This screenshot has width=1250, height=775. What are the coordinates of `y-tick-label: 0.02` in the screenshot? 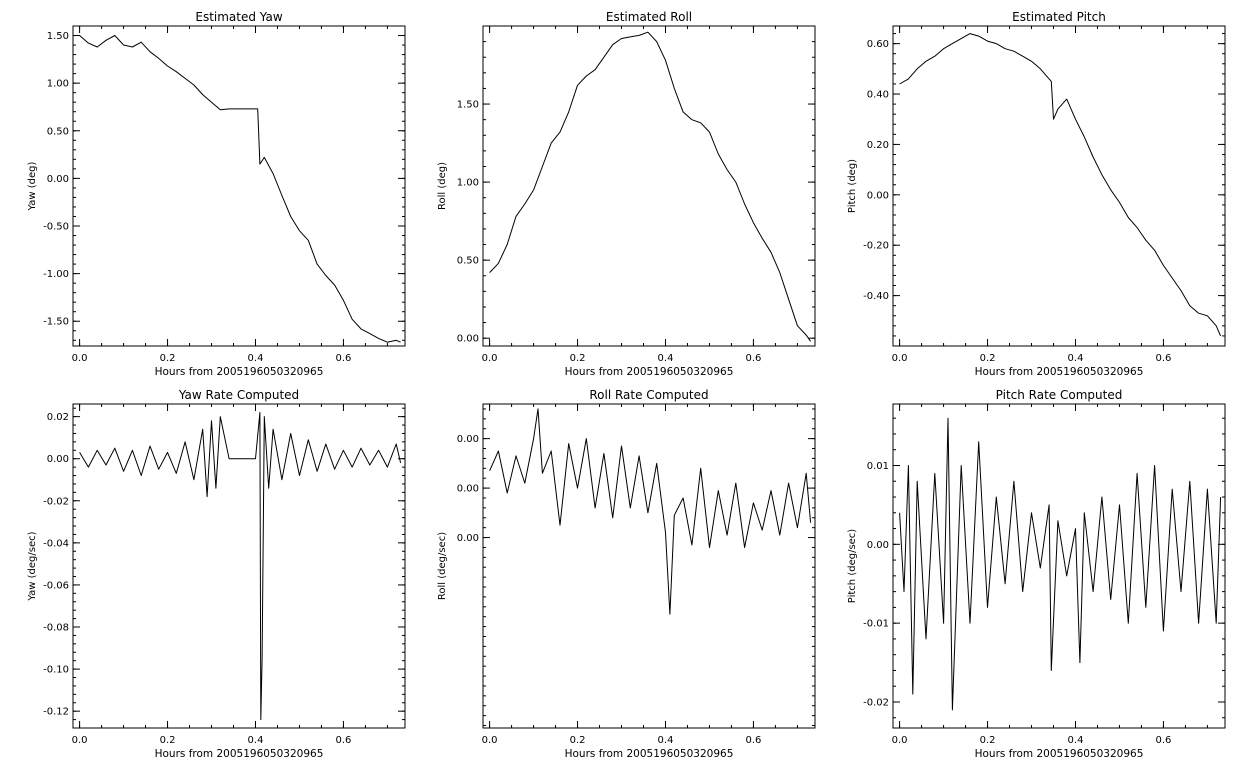 It's located at (58, 417).